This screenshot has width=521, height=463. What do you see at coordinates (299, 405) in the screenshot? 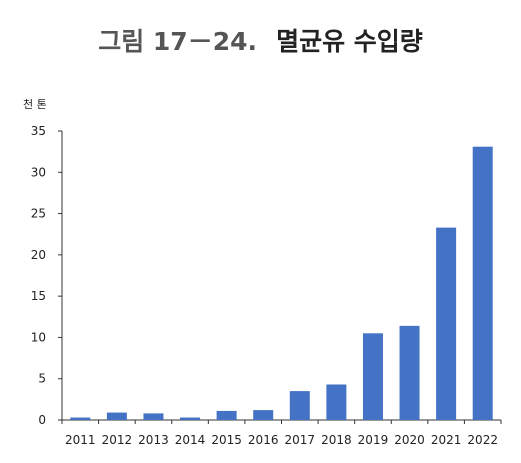
I see `bar-2017` at bounding box center [299, 405].